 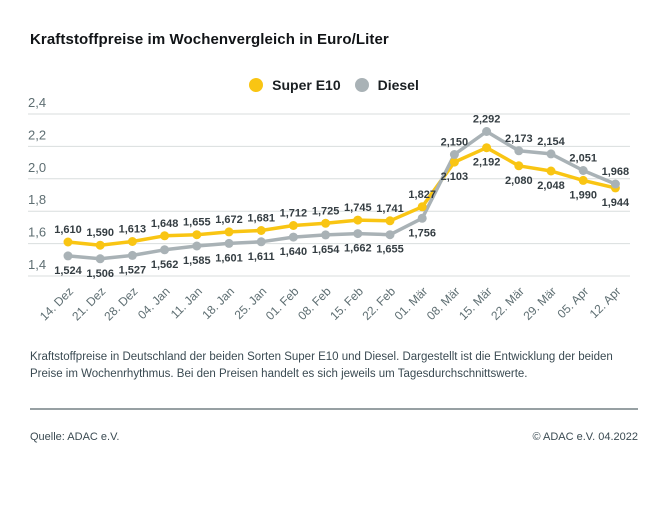 I want to click on chart-legend: Super E10 Diesel, so click(x=334, y=85).